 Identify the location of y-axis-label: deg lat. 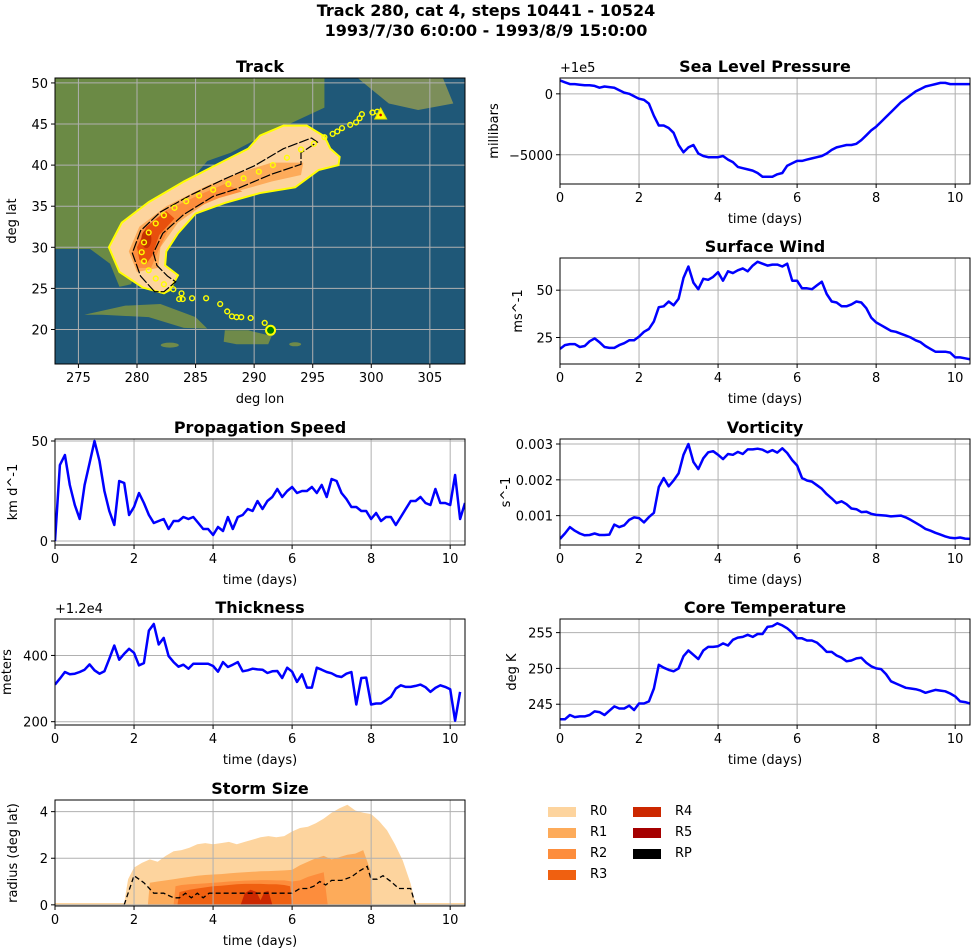
(12, 220).